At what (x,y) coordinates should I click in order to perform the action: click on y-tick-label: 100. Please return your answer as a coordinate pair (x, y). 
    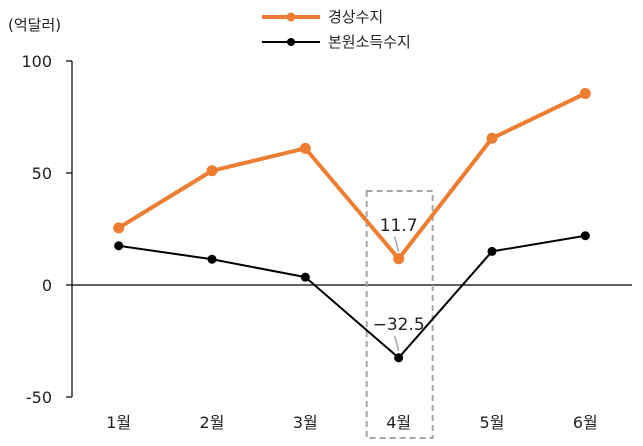
    Looking at the image, I should click on (36, 61).